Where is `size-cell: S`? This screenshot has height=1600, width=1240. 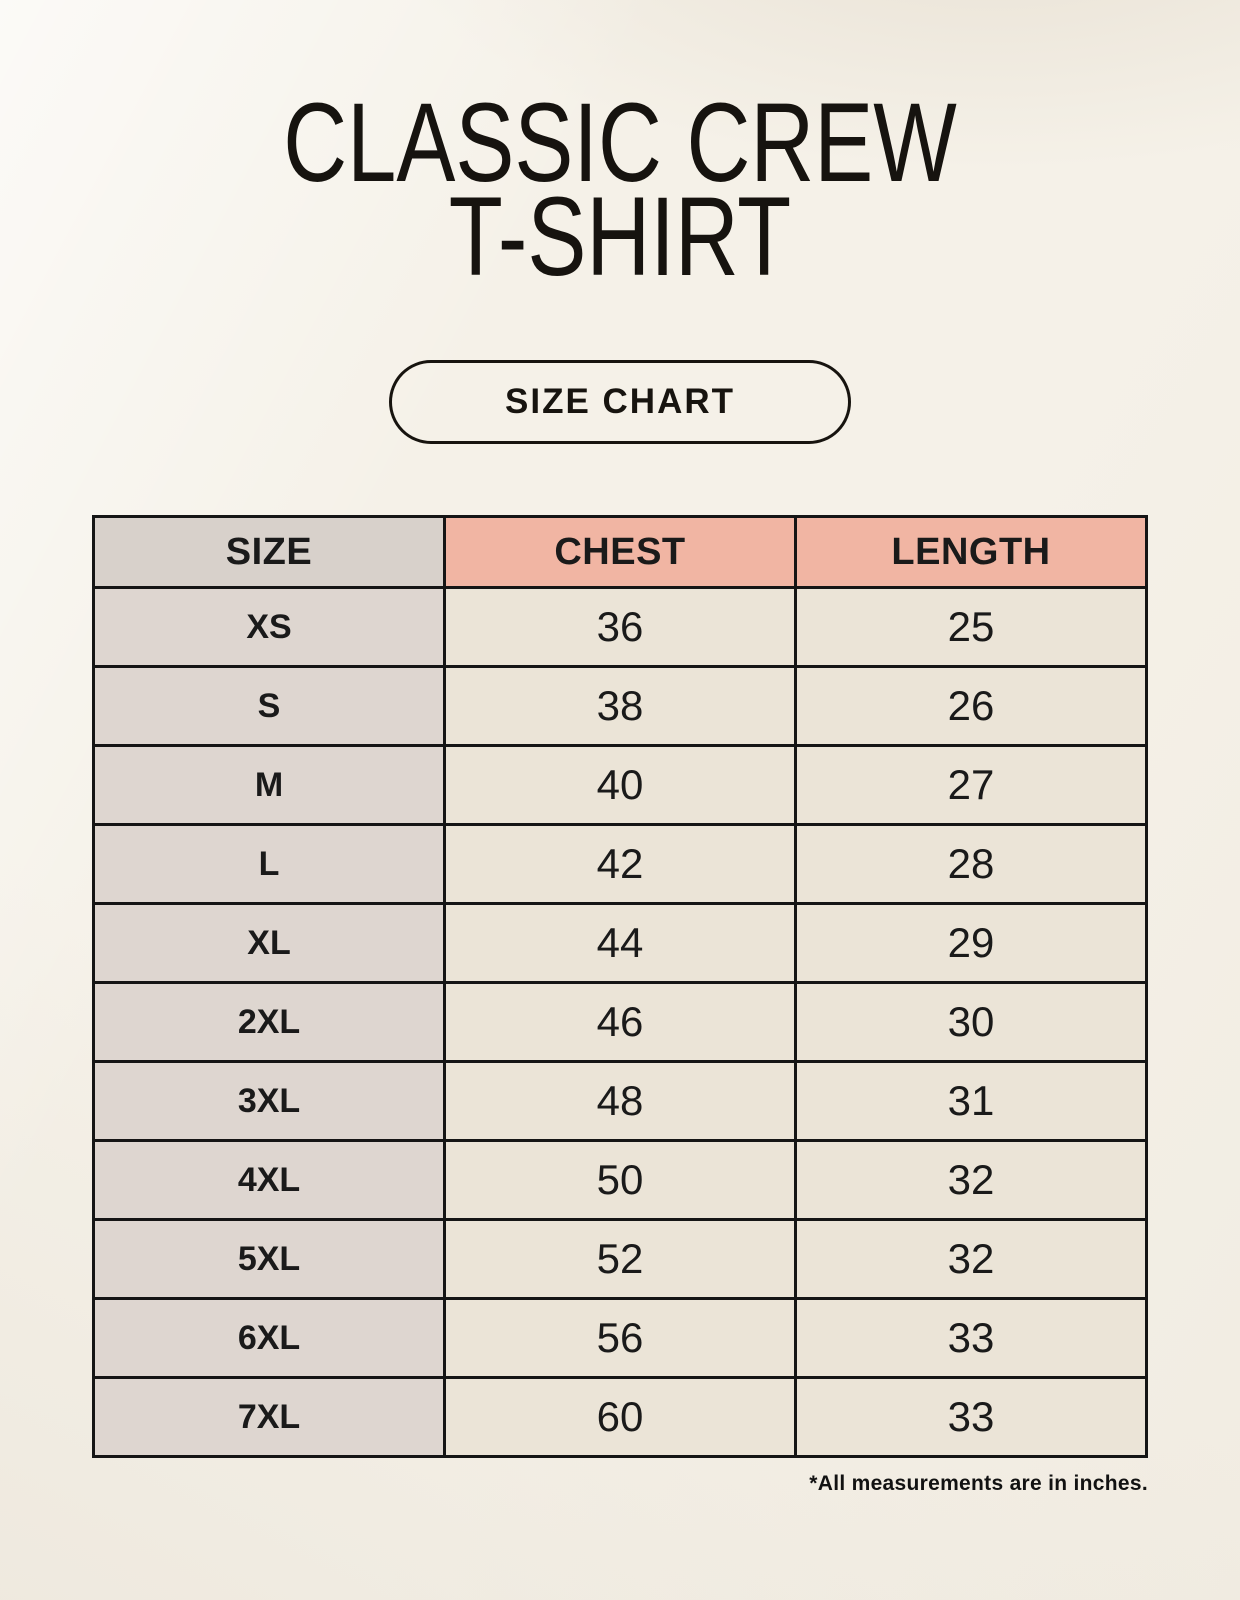
size-cell: S is located at coordinates (269, 706).